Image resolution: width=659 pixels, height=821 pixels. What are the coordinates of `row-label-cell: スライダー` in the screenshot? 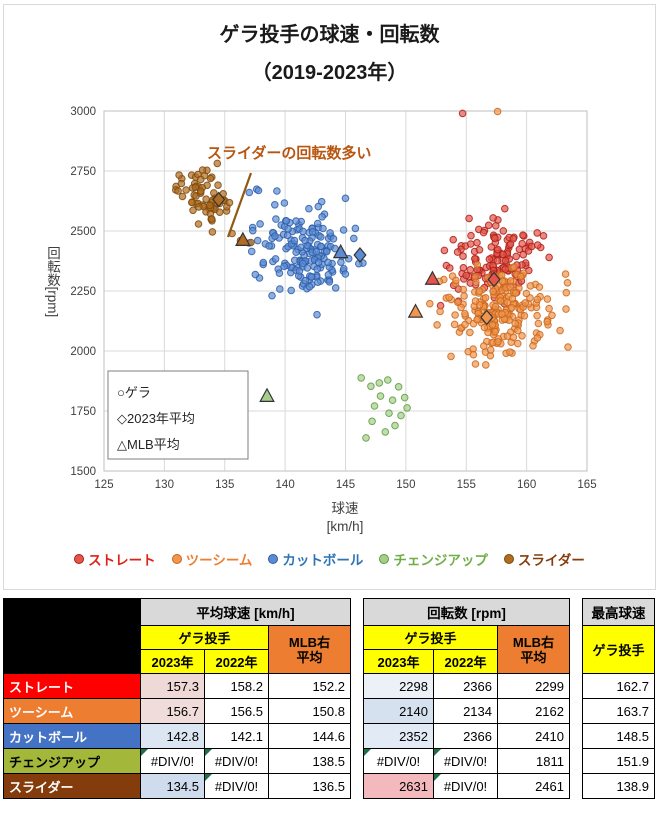 It's located at (72, 786).